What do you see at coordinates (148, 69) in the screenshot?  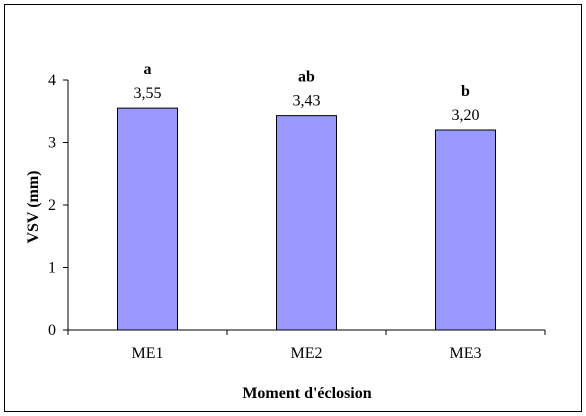 I see `significance-letter: a` at bounding box center [148, 69].